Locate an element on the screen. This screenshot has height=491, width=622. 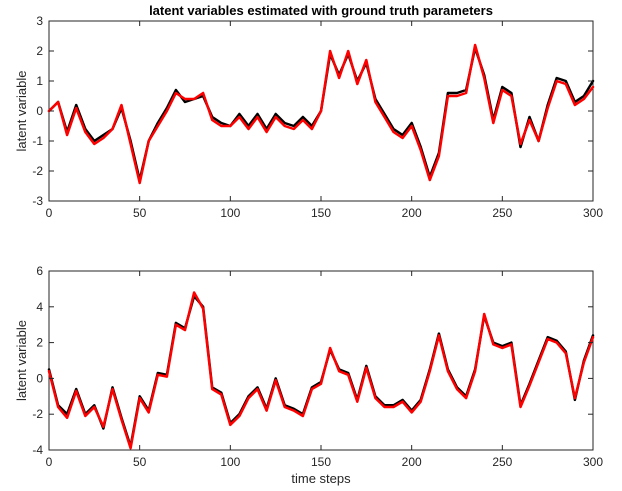
y-tick-label: 6 is located at coordinates (39, 271).